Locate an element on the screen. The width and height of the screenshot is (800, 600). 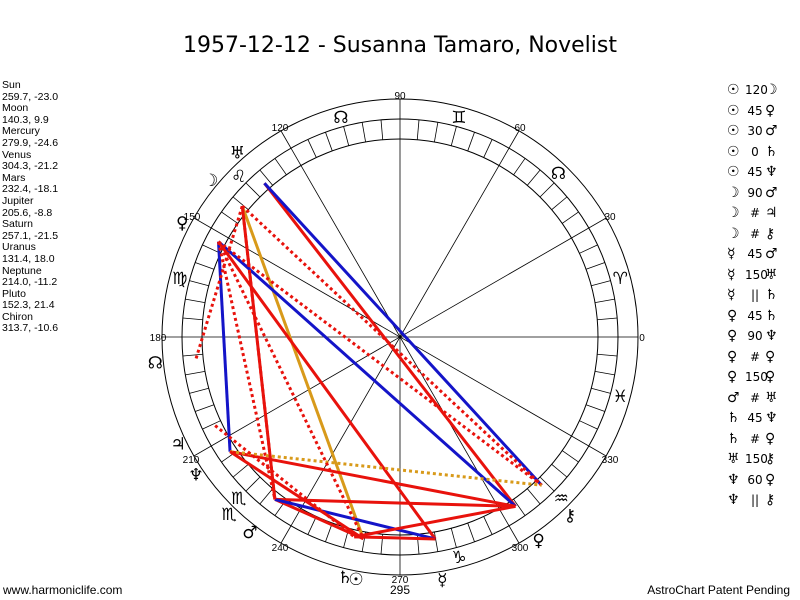
planet-glyph: ♆ is located at coordinates (195, 476).